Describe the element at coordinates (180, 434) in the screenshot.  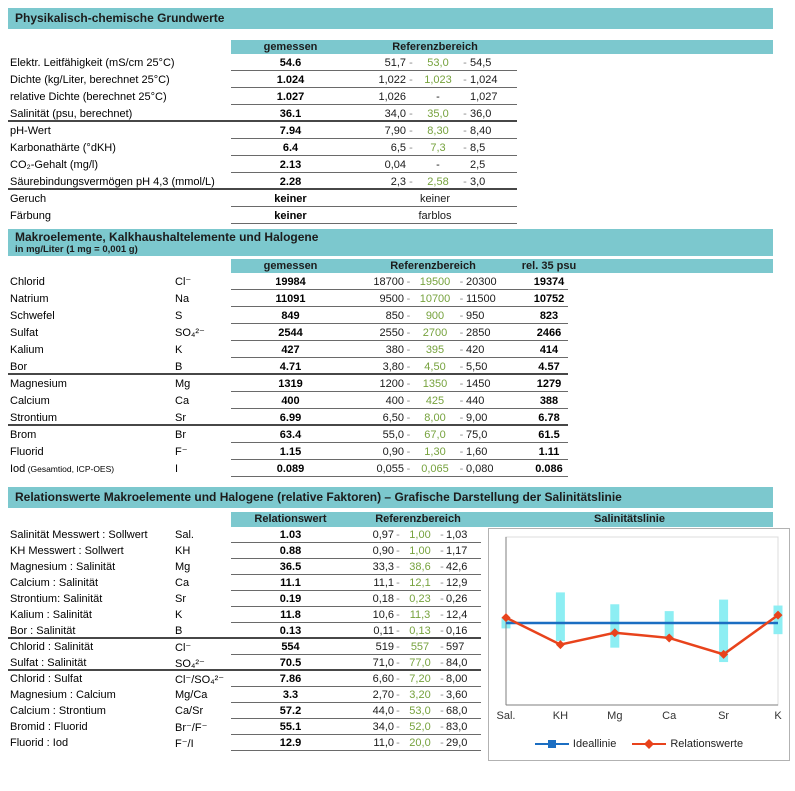
I see `row-symbol: Br` at that location.